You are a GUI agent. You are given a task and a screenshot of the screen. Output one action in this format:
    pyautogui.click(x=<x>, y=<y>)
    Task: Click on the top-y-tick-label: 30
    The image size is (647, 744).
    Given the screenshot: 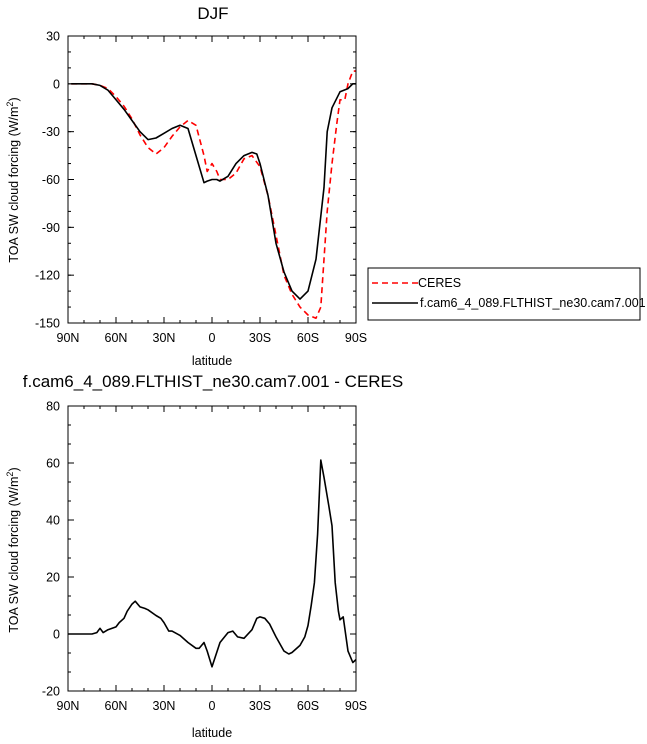 What is the action you would take?
    pyautogui.click(x=53, y=37)
    